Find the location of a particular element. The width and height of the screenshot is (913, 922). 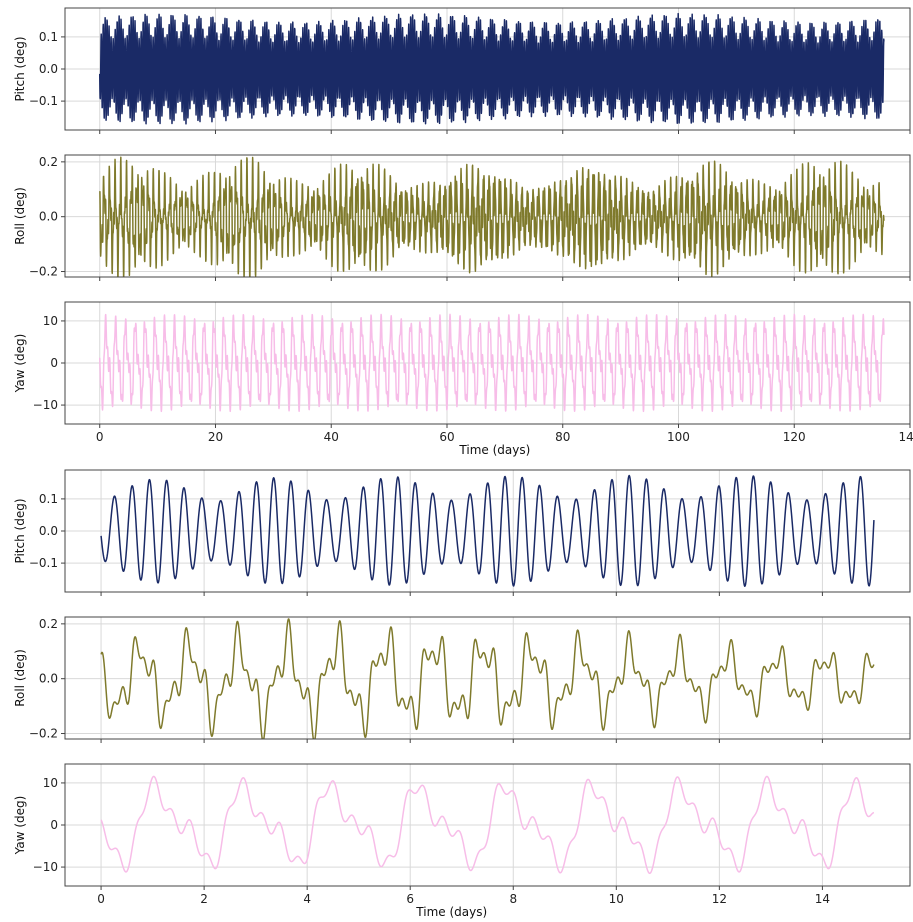

short-pitch-series-line is located at coordinates (487, 530).